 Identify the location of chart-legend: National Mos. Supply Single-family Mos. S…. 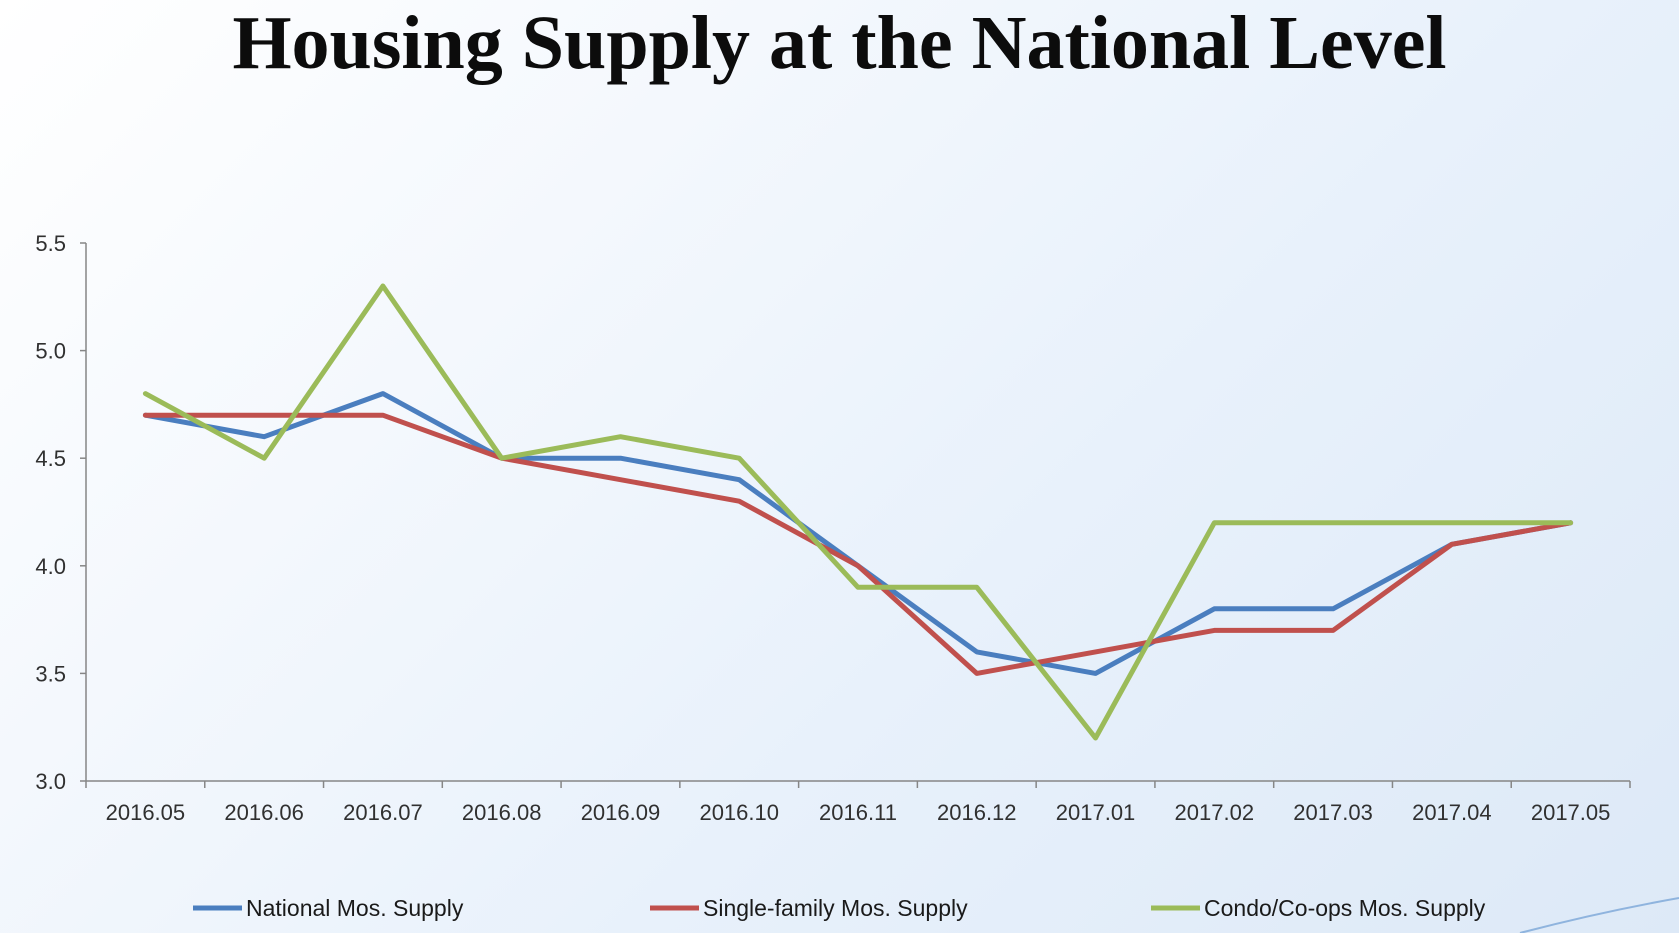
(839, 908).